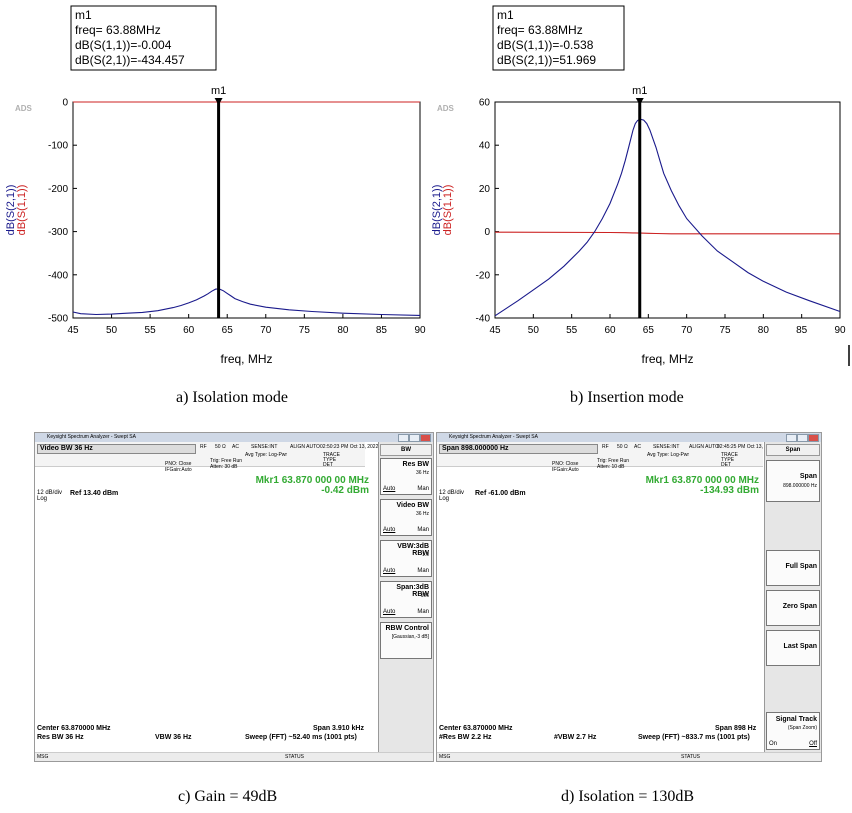 Image resolution: width=852 pixels, height=813 pixels. Describe the element at coordinates (151, 330) in the screenshot. I see `x-tick-label: 55` at that location.